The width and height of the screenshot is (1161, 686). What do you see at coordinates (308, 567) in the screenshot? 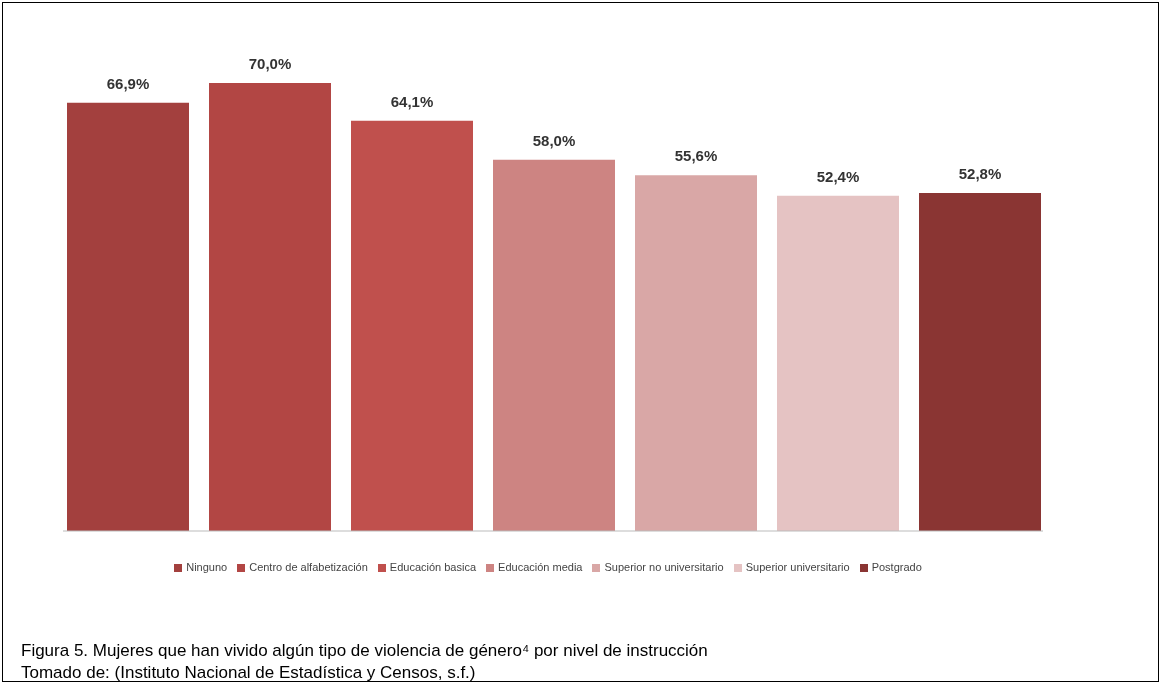
I see `legend-label: Centro de alfabetización` at bounding box center [308, 567].